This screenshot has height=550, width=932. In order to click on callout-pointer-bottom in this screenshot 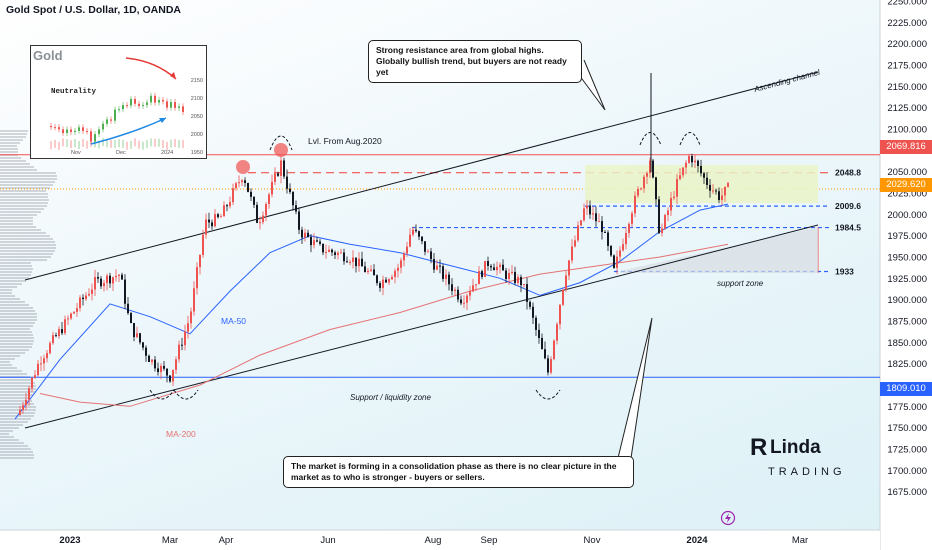, I will do `click(635, 388)`.